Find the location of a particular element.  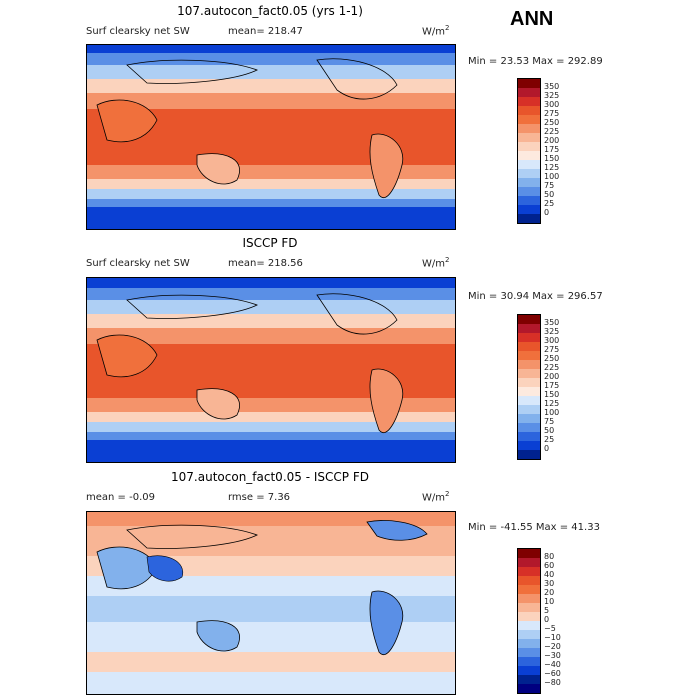

panel2-title: ISCCP FD is located at coordinates (270, 243).